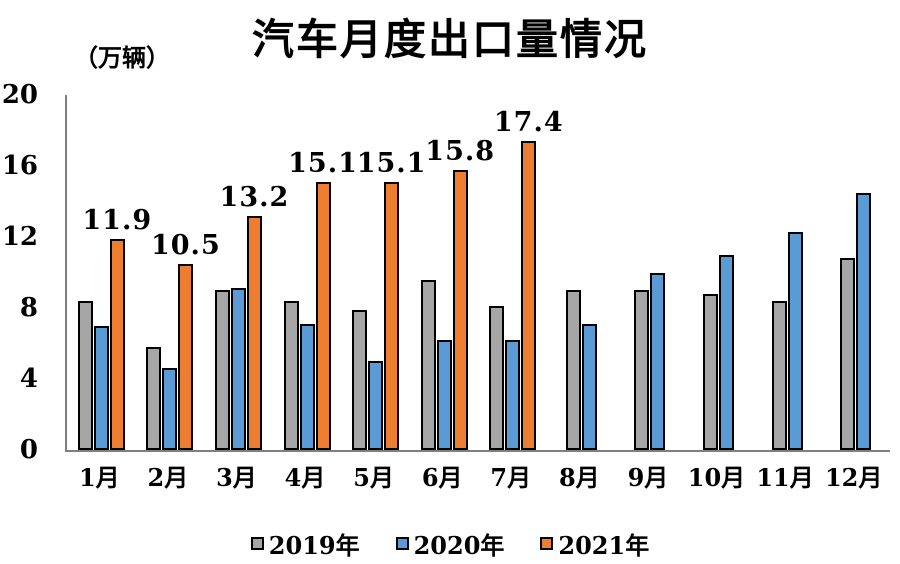  Describe the element at coordinates (116, 328) in the screenshot. I see `bar-2021年-1月: 11.9` at that location.